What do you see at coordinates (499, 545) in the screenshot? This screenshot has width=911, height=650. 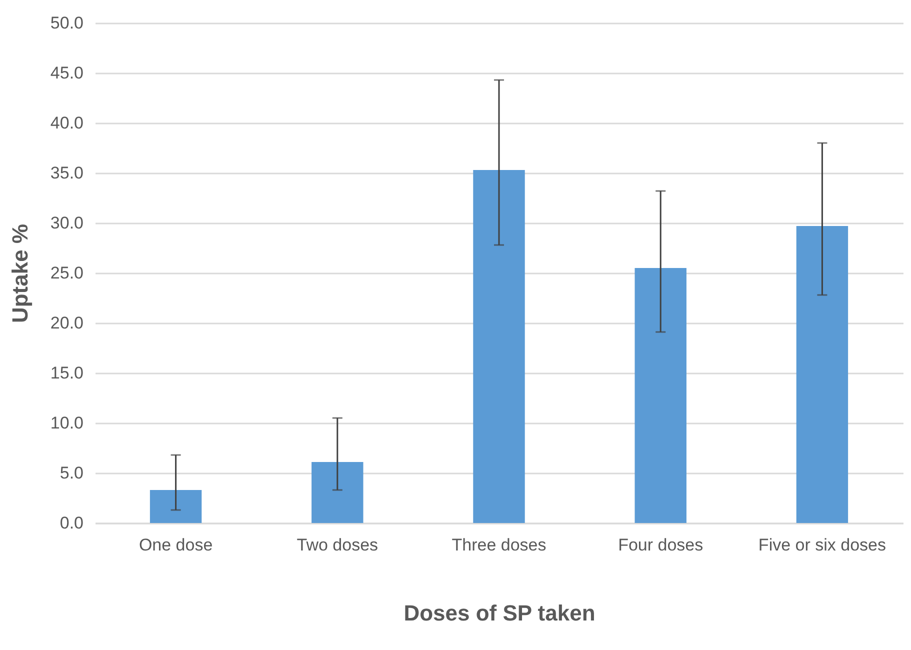 I see `x-tick-label: Three doses` at bounding box center [499, 545].